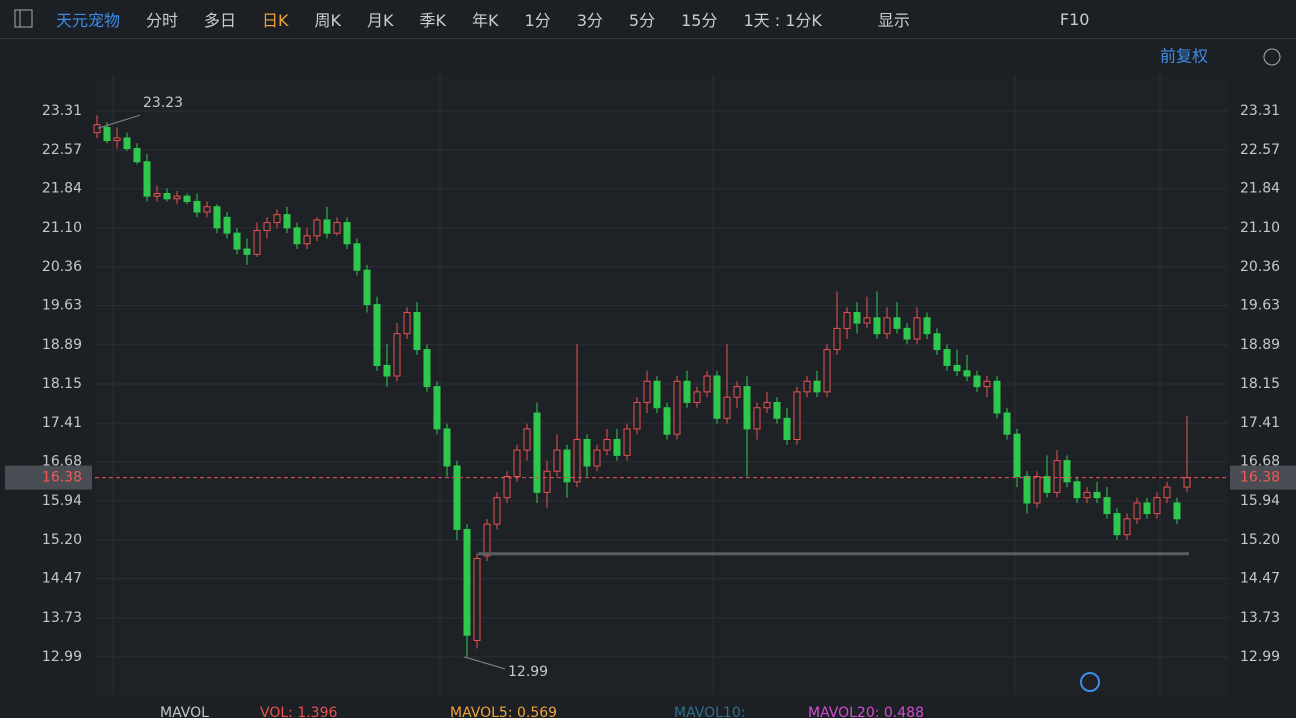 The image size is (1296, 718). Describe the element at coordinates (62, 384) in the screenshot. I see `y-tick-label: 18.15` at that location.